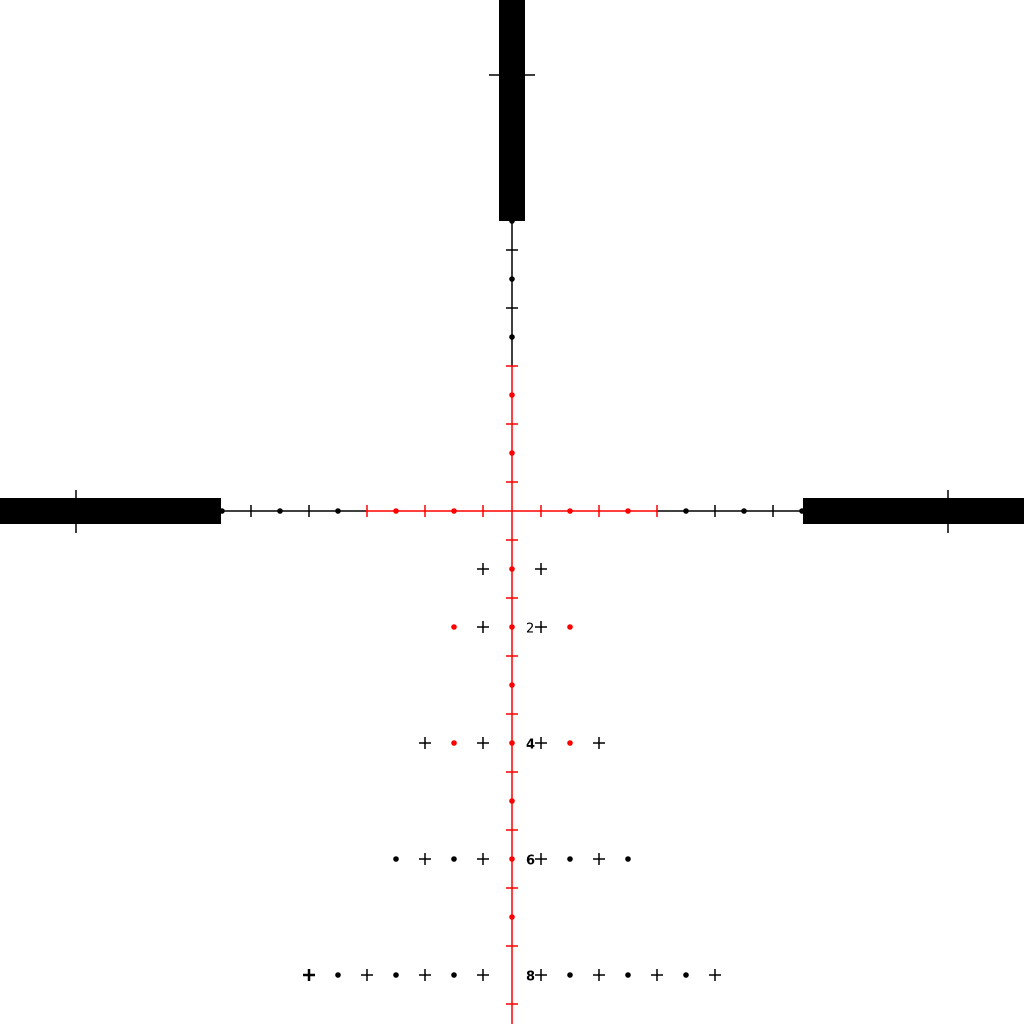 This screenshot has width=1024, height=1024. I want to click on left-post, so click(110, 511).